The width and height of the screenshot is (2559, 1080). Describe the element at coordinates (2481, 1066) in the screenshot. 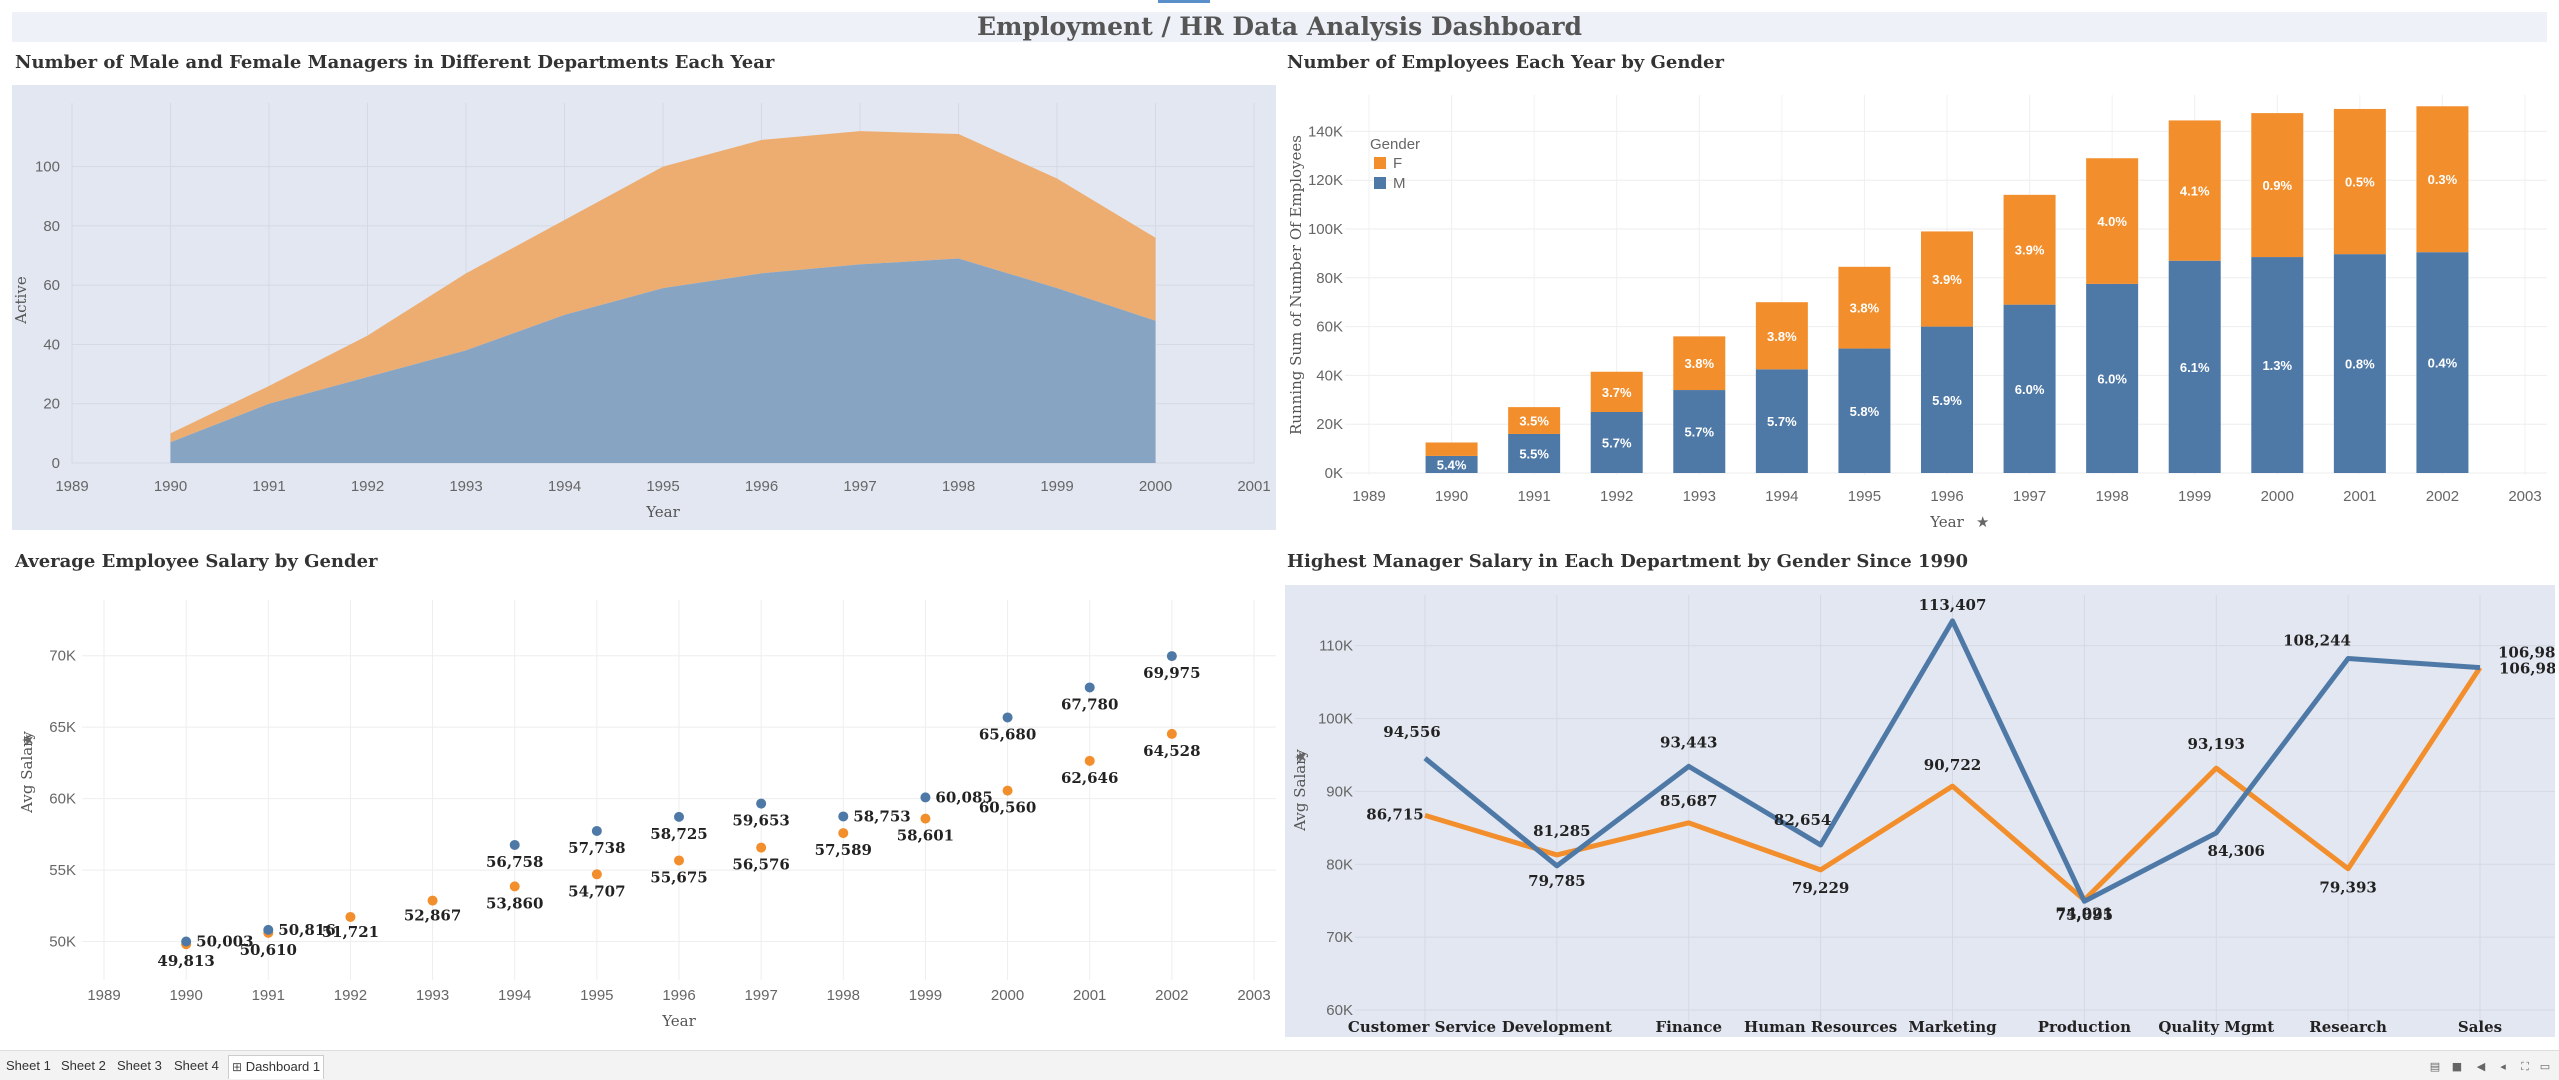

I see `first-sheet-icon: ◀` at that location.